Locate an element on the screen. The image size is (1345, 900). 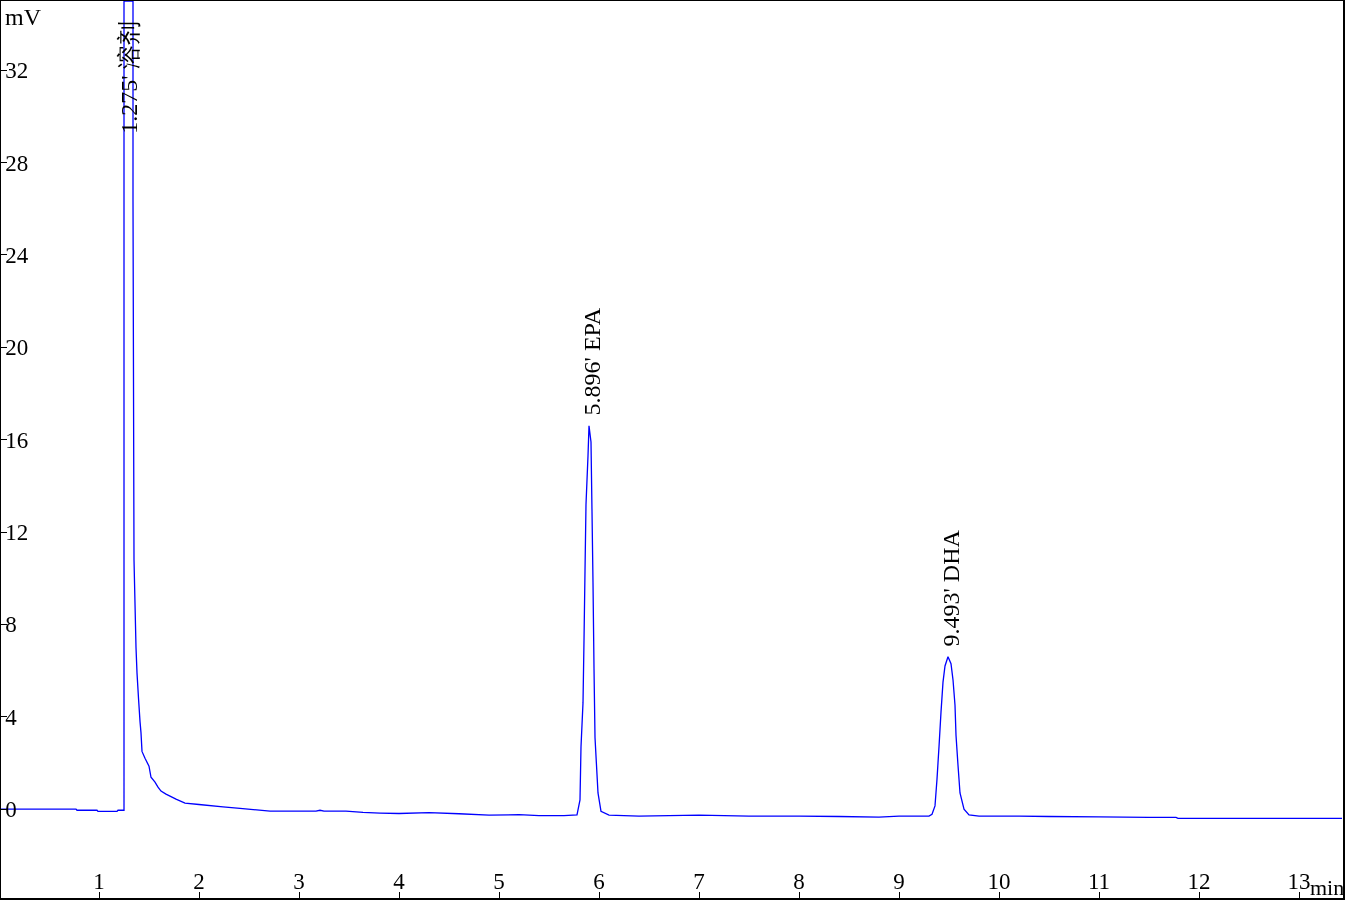
annotation: 1.275' 溶剂 is located at coordinates (129, 77).